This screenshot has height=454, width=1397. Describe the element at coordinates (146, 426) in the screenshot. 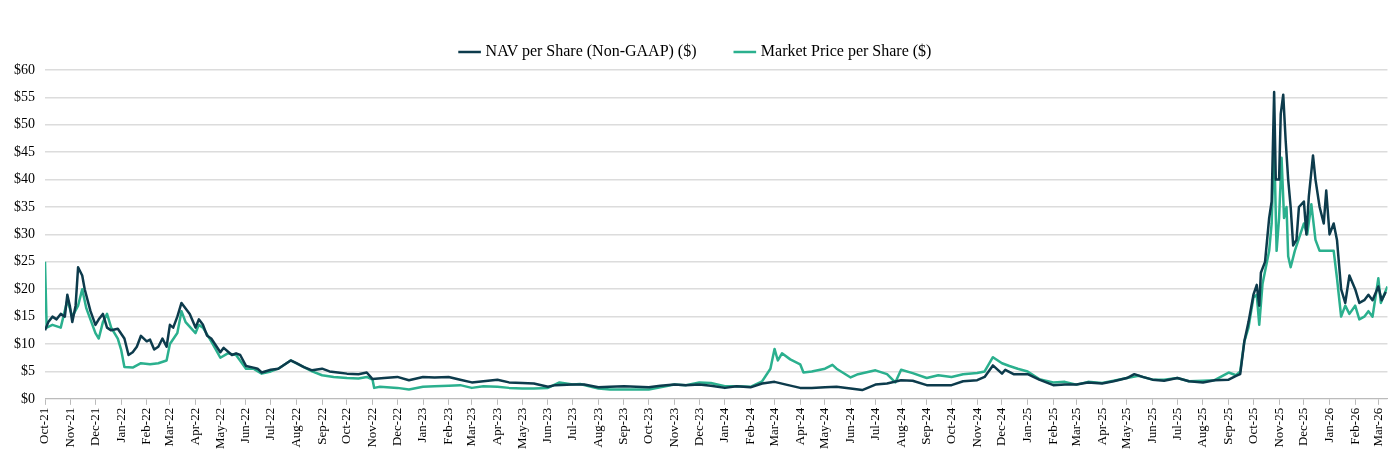

I see `x-tick-label: Feb-22` at that location.